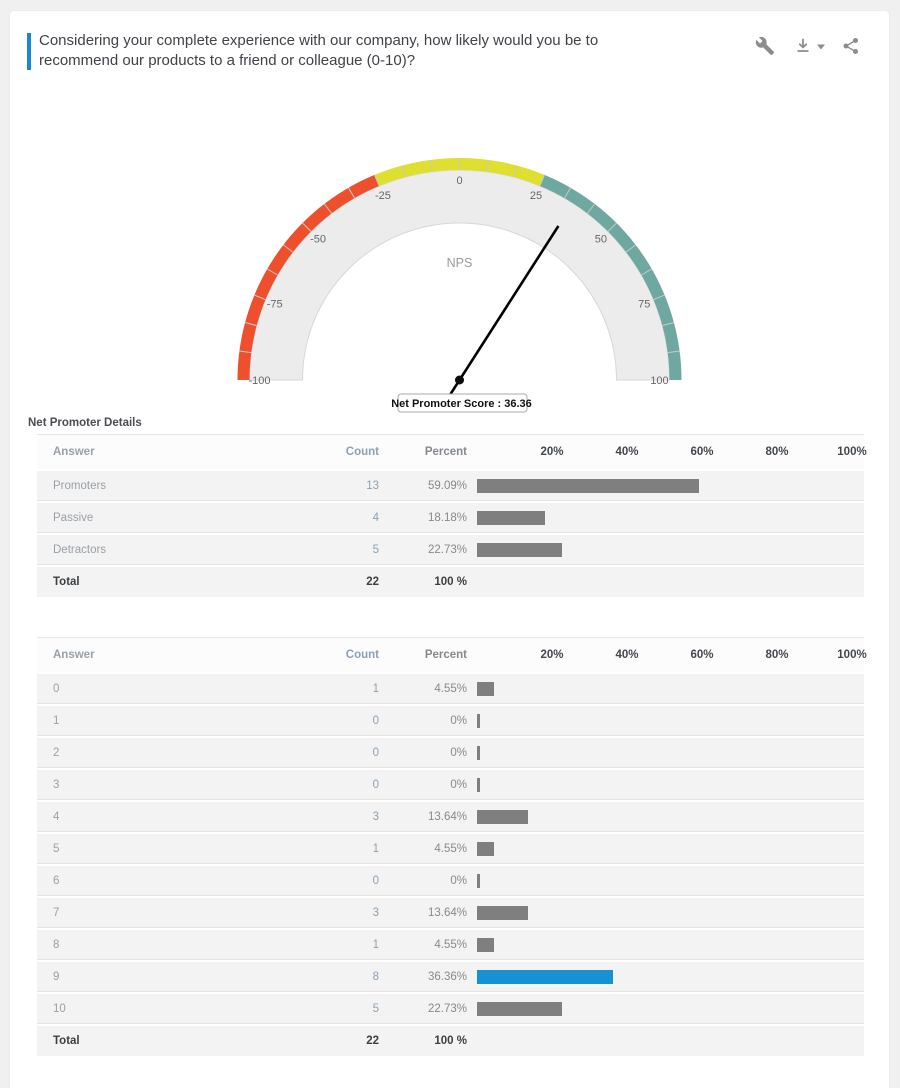 The height and width of the screenshot is (1088, 900). Describe the element at coordinates (56, 913) in the screenshot. I see `row-answer: 7` at that location.